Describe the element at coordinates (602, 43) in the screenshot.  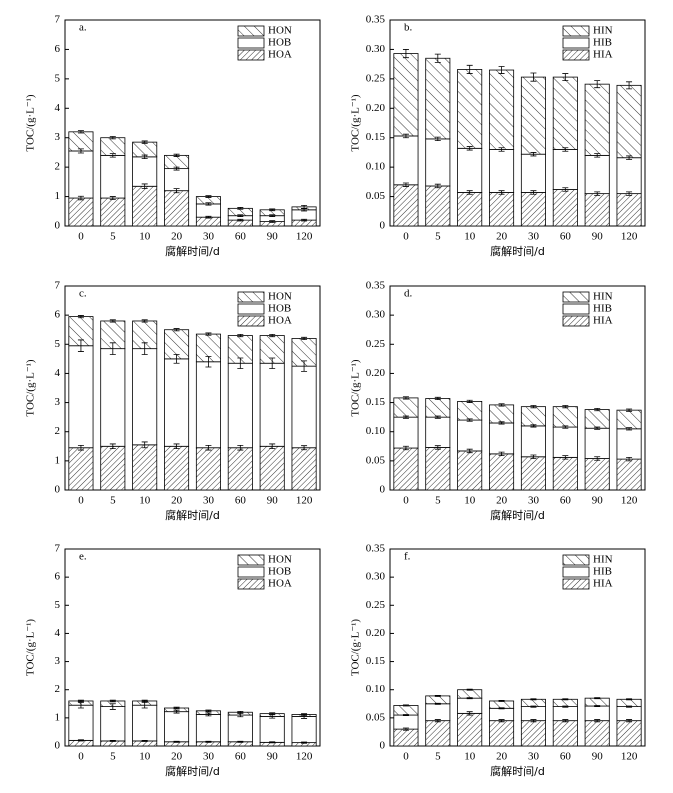
I see `legend-label: HIB` at that location.